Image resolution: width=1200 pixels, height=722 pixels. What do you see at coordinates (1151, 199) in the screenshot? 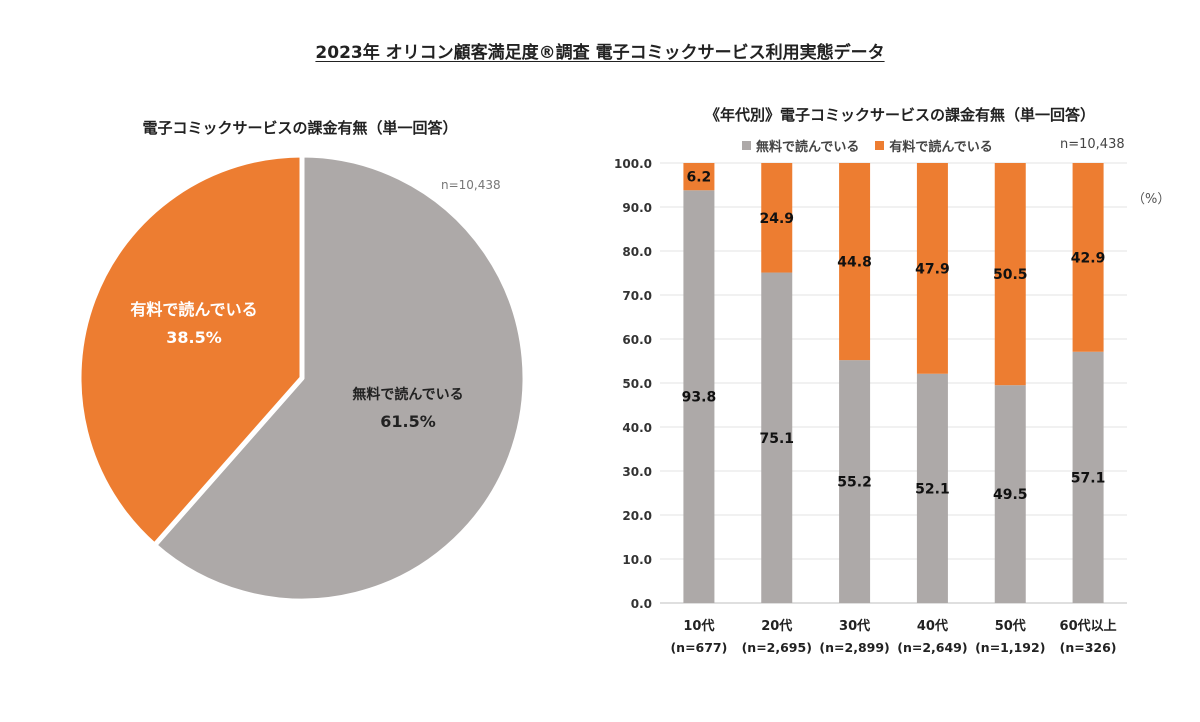
I see `unit-label: （%）` at bounding box center [1151, 199].